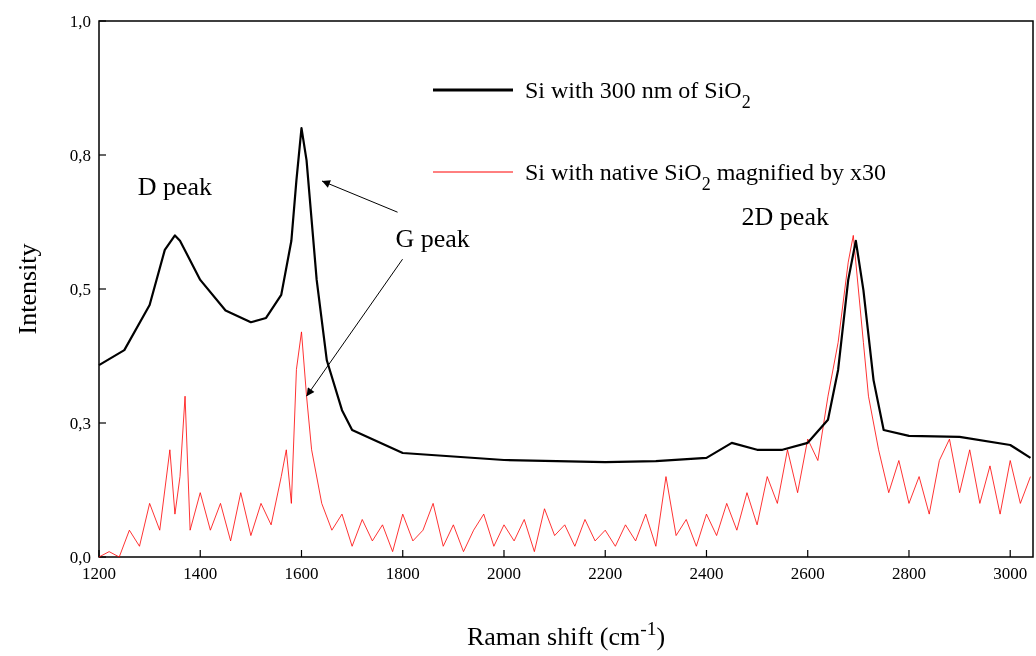  What do you see at coordinates (705, 176) in the screenshot?
I see `legend-label: Si with native SiO$_{2}$ magnified by x30` at bounding box center [705, 176].